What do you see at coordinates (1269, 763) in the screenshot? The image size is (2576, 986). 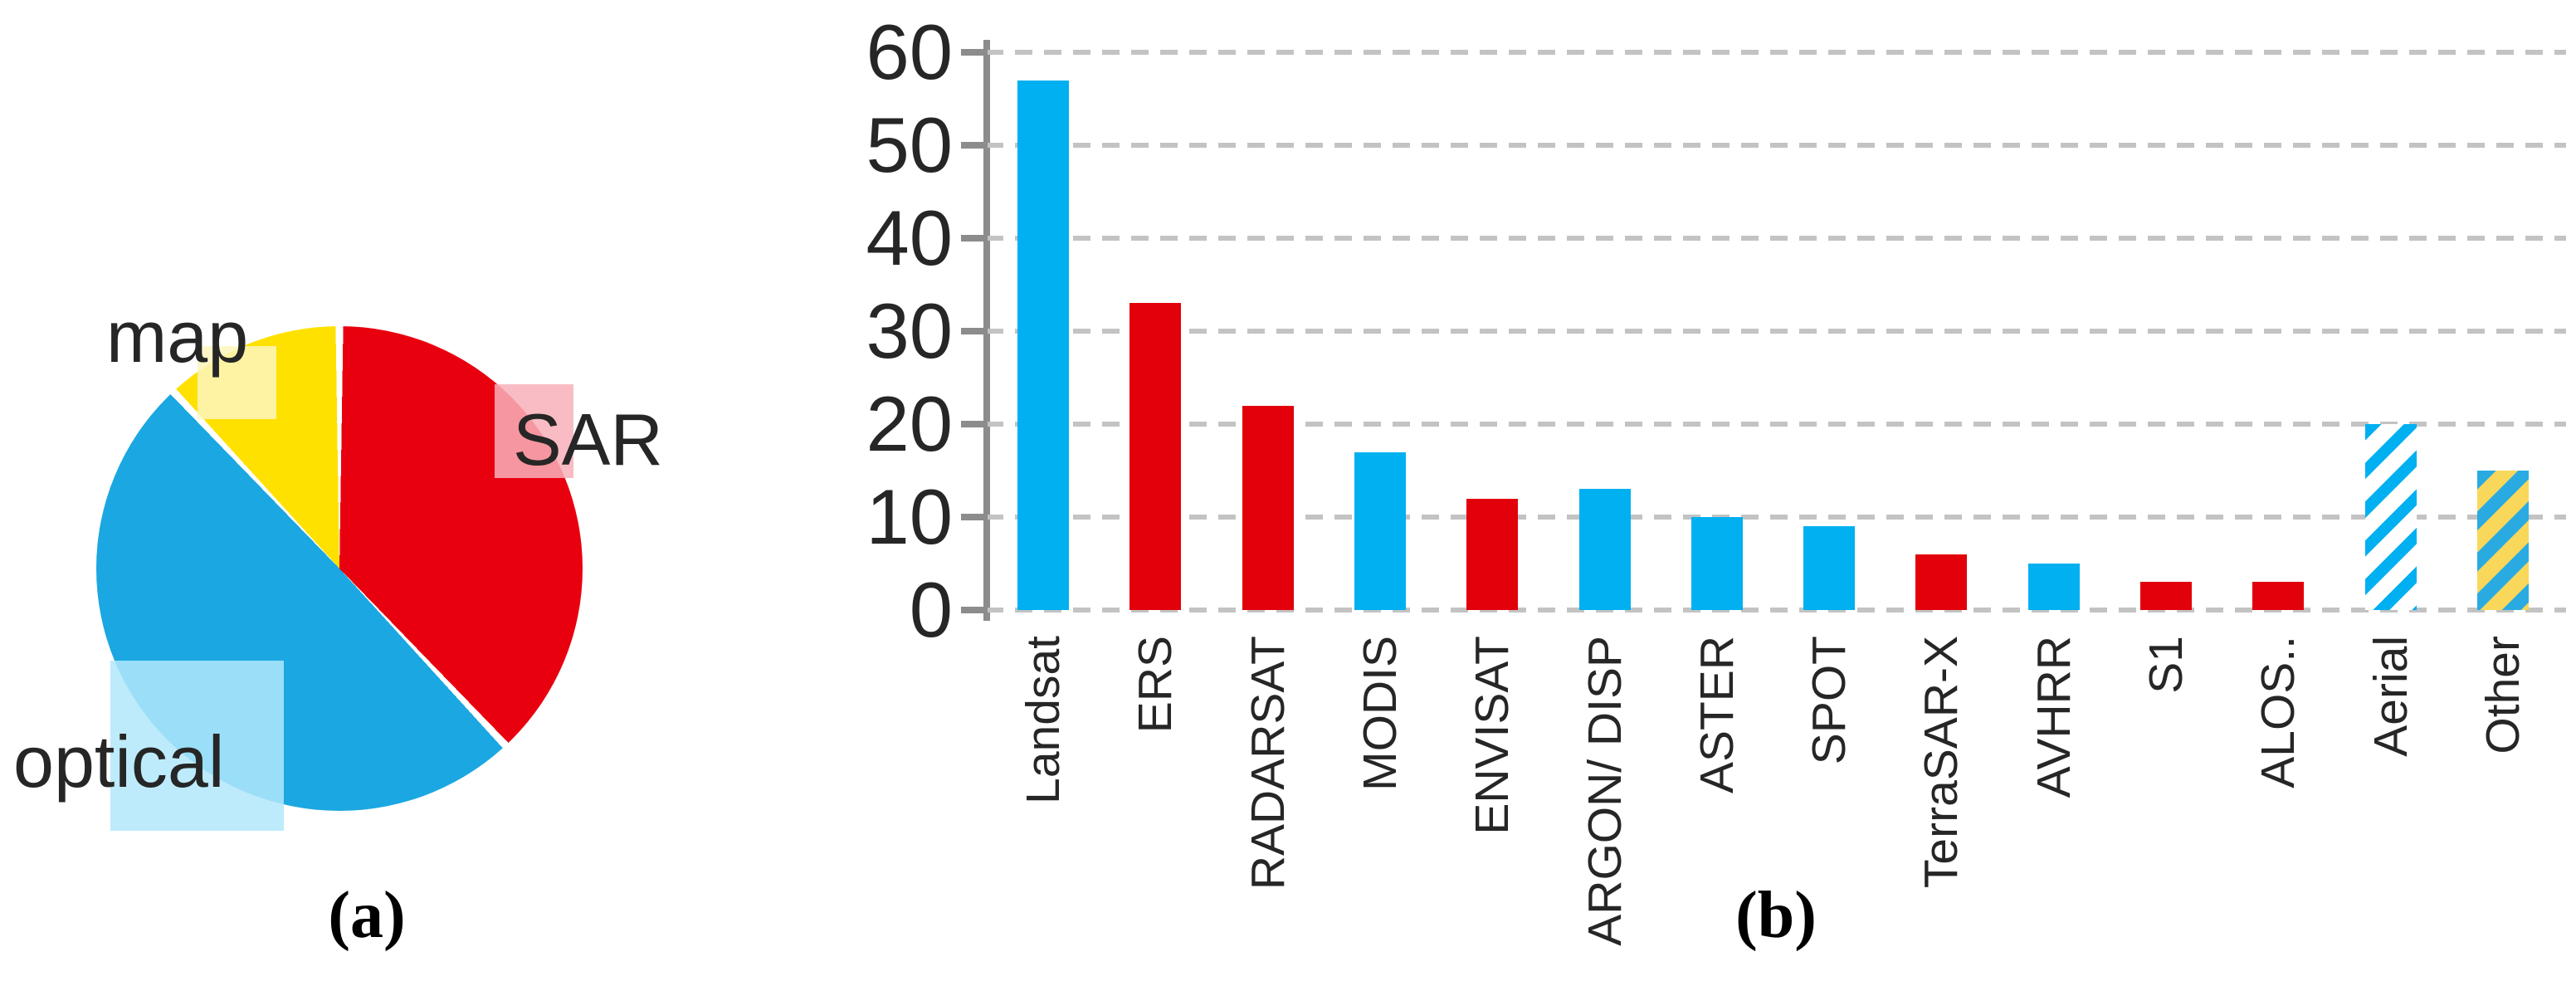 I see `category-label: RADARSAT` at bounding box center [1269, 763].